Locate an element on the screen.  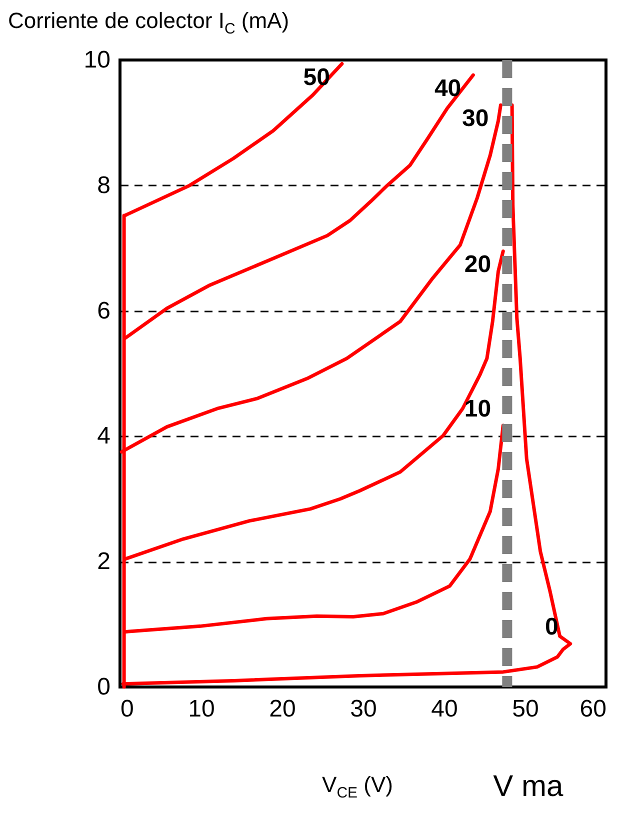
x-tick-label: 10 is located at coordinates (201, 709).